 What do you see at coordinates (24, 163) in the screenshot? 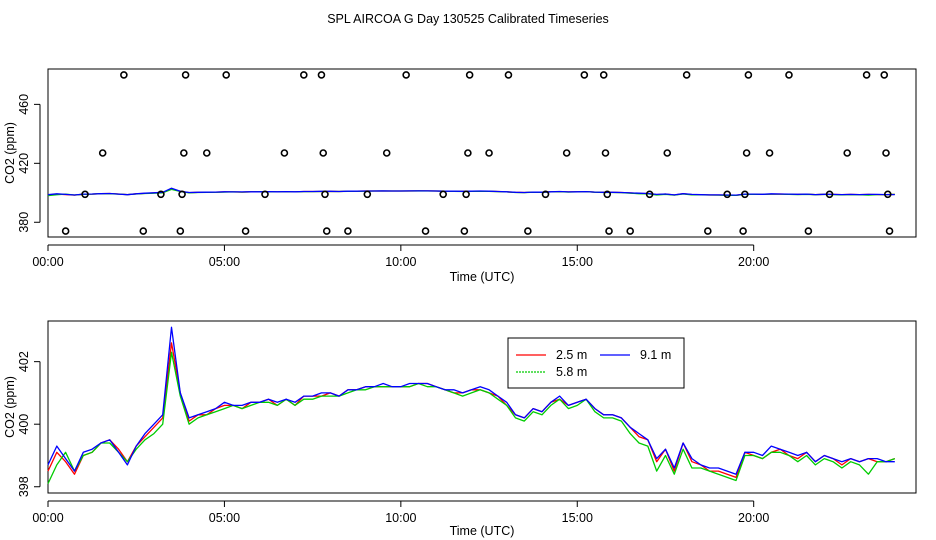
I see `y-tick-label: 420` at bounding box center [24, 163].